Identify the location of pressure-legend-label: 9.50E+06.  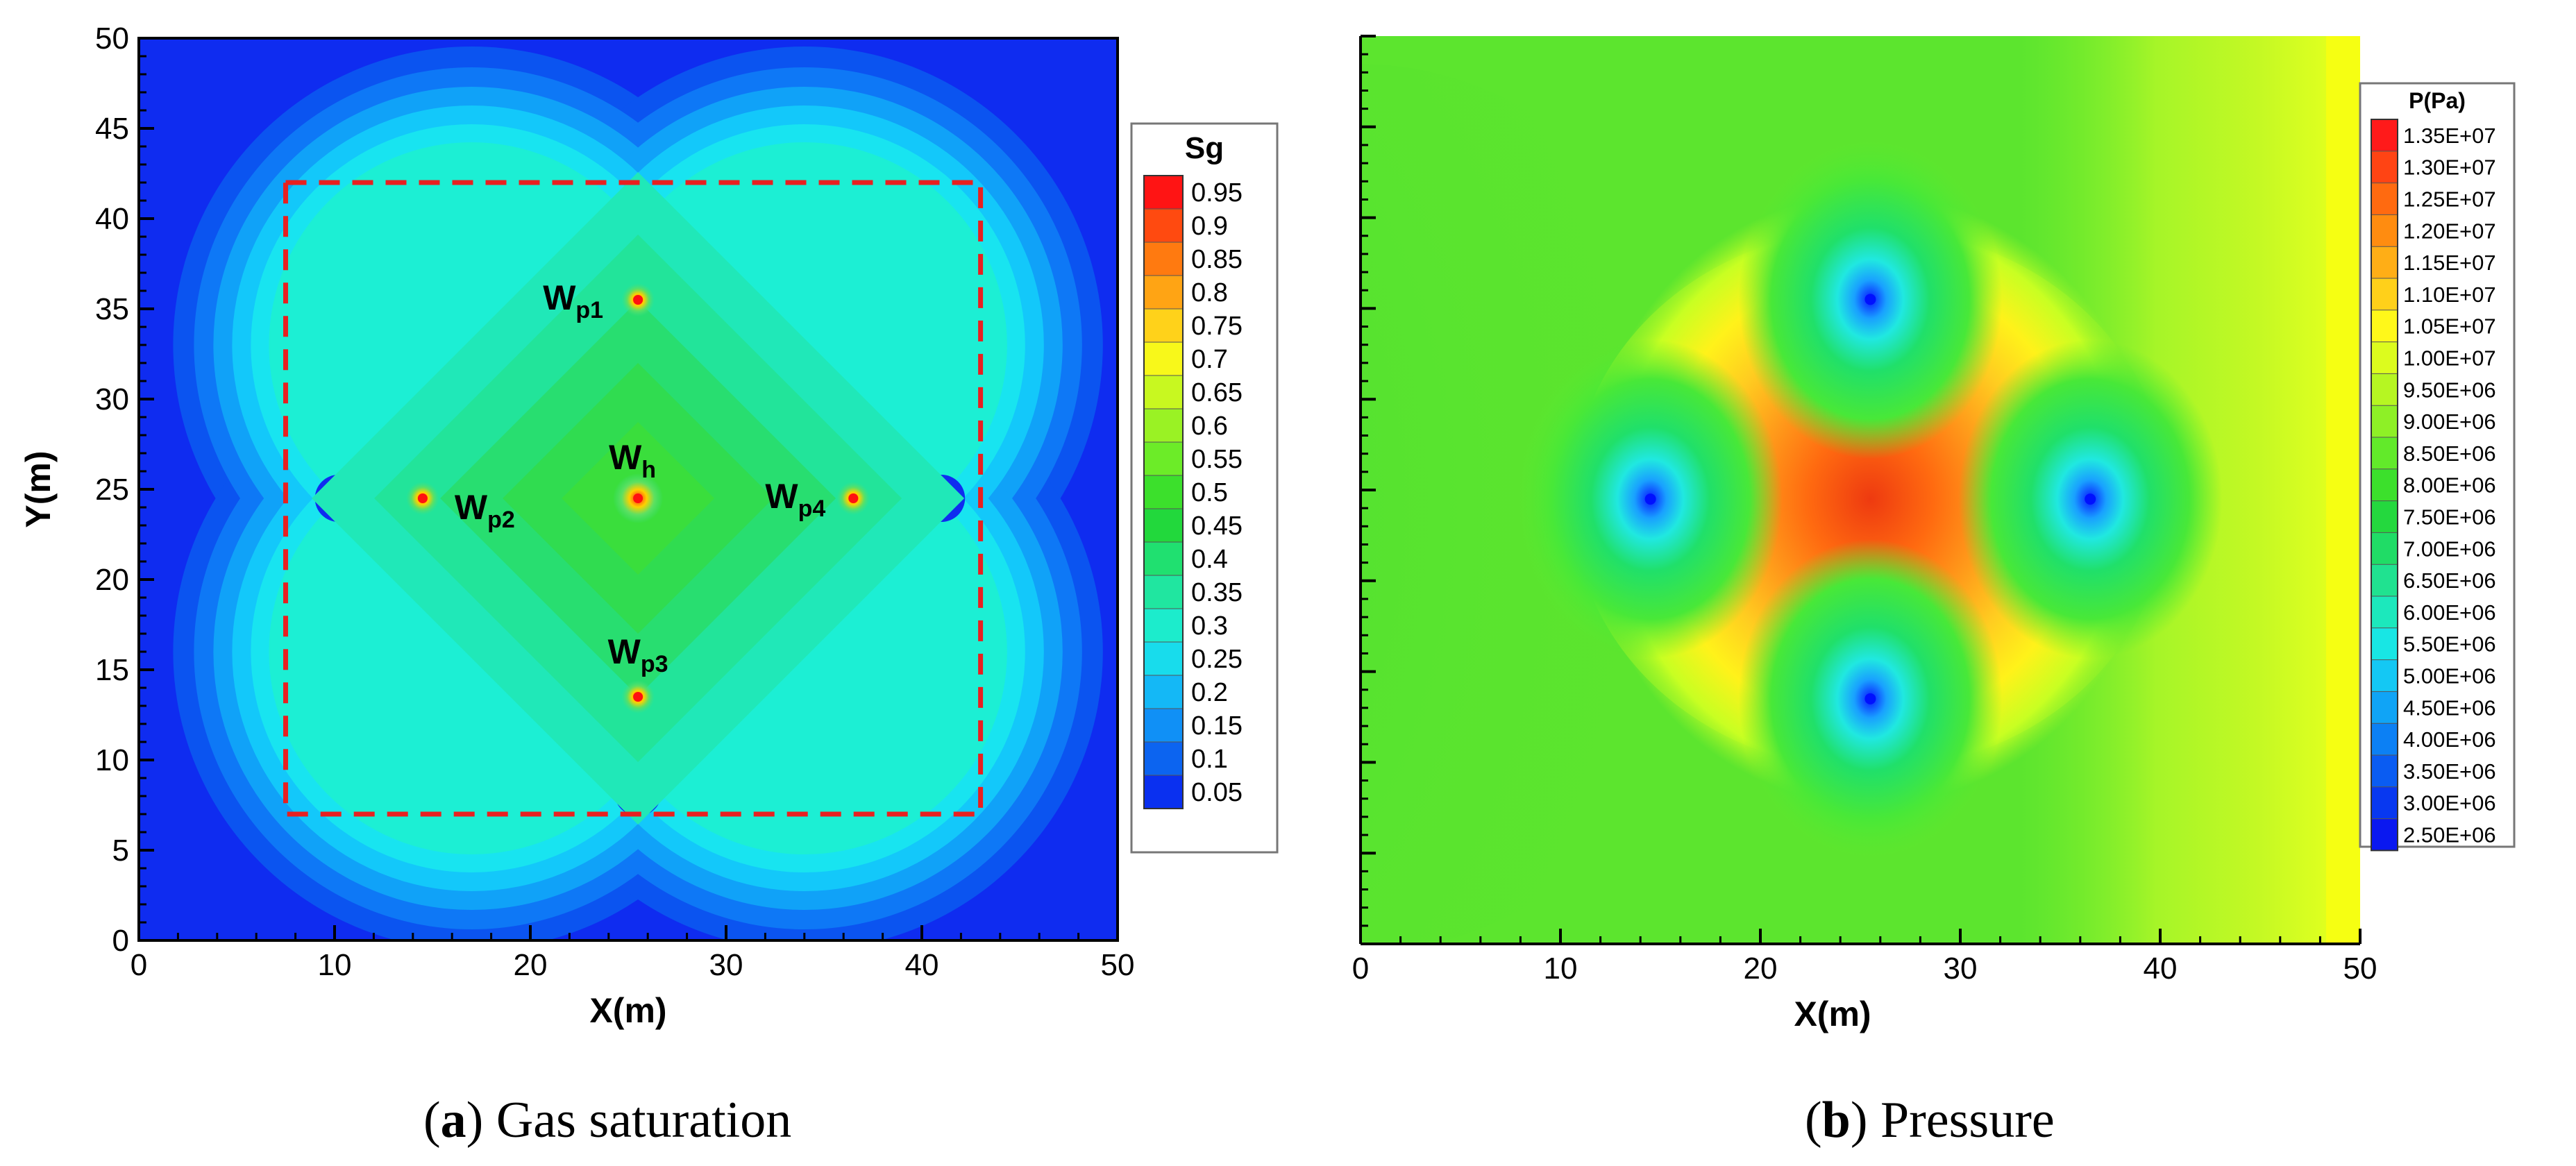
(2449, 390).